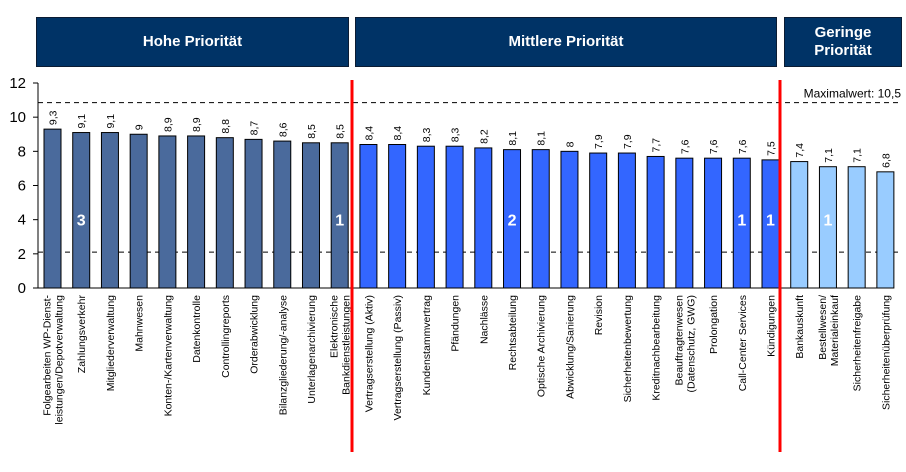 The height and width of the screenshot is (472, 906). Describe the element at coordinates (800, 327) in the screenshot. I see `category-label: Bankauskunft` at that location.